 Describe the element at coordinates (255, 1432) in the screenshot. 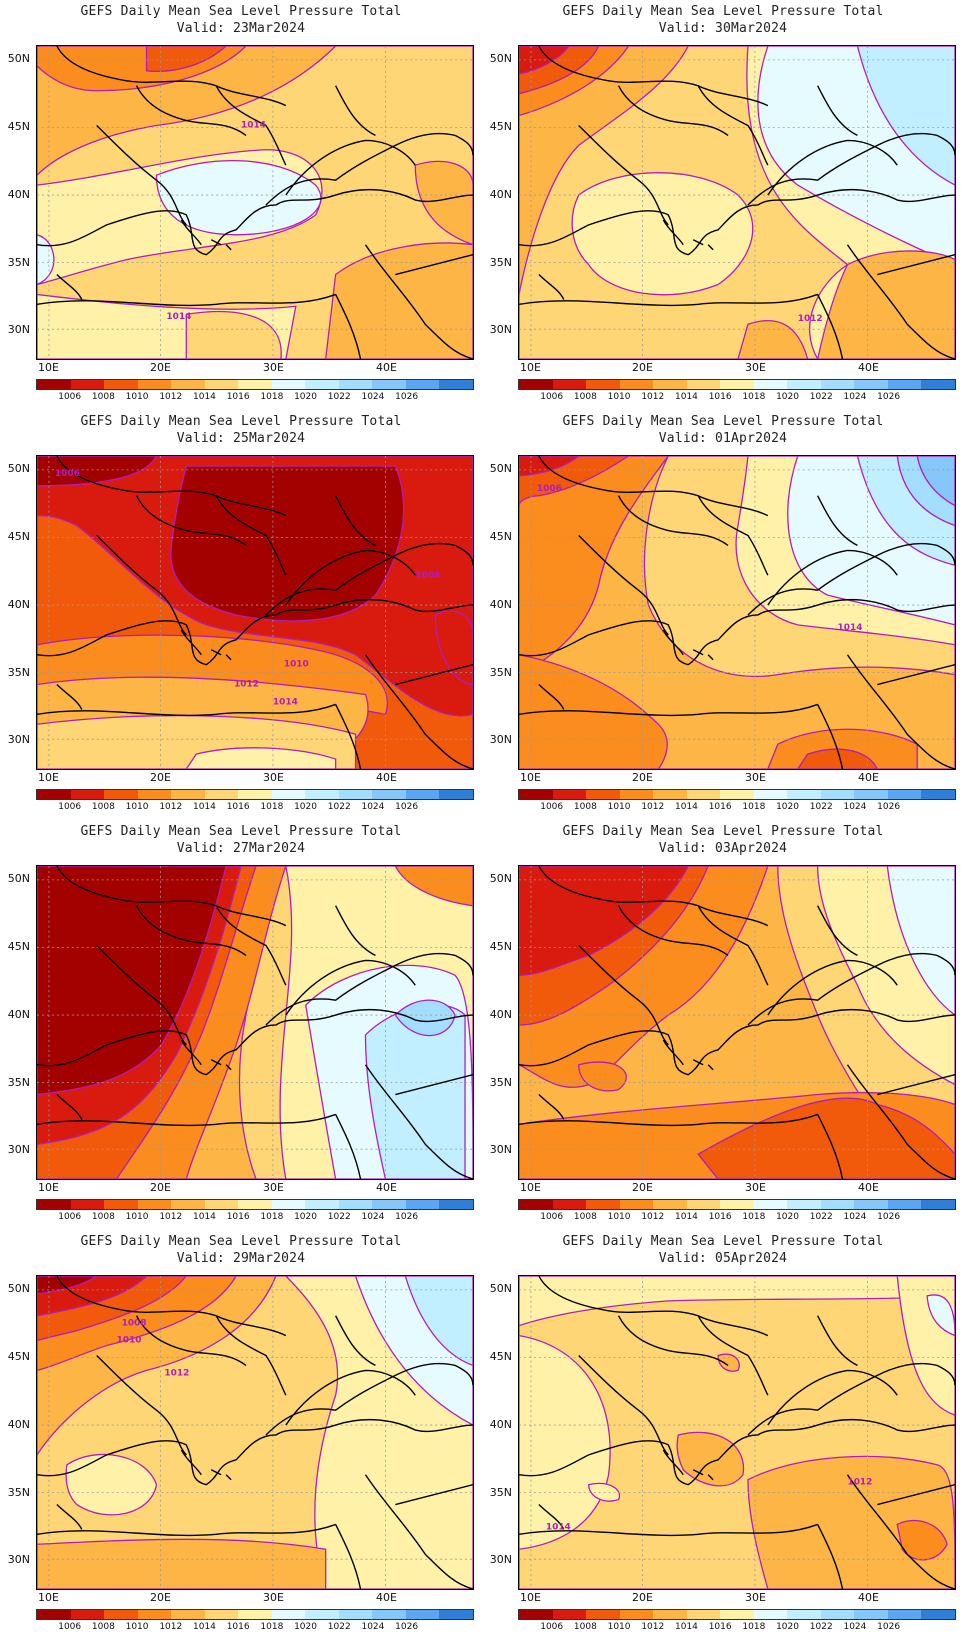

I see `map-canvas: 1008 1010 1012` at that location.